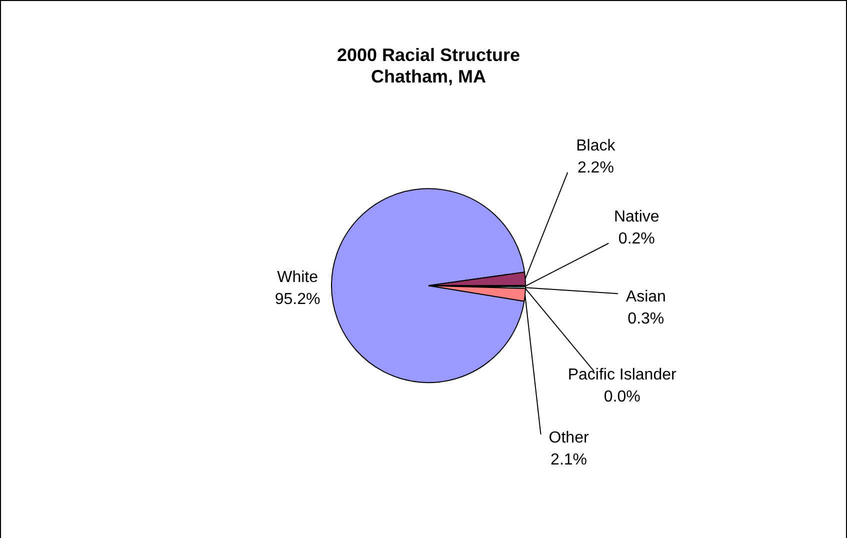 The image size is (847, 538). Describe the element at coordinates (595, 167) in the screenshot. I see `data-label: 2.2%` at that location.